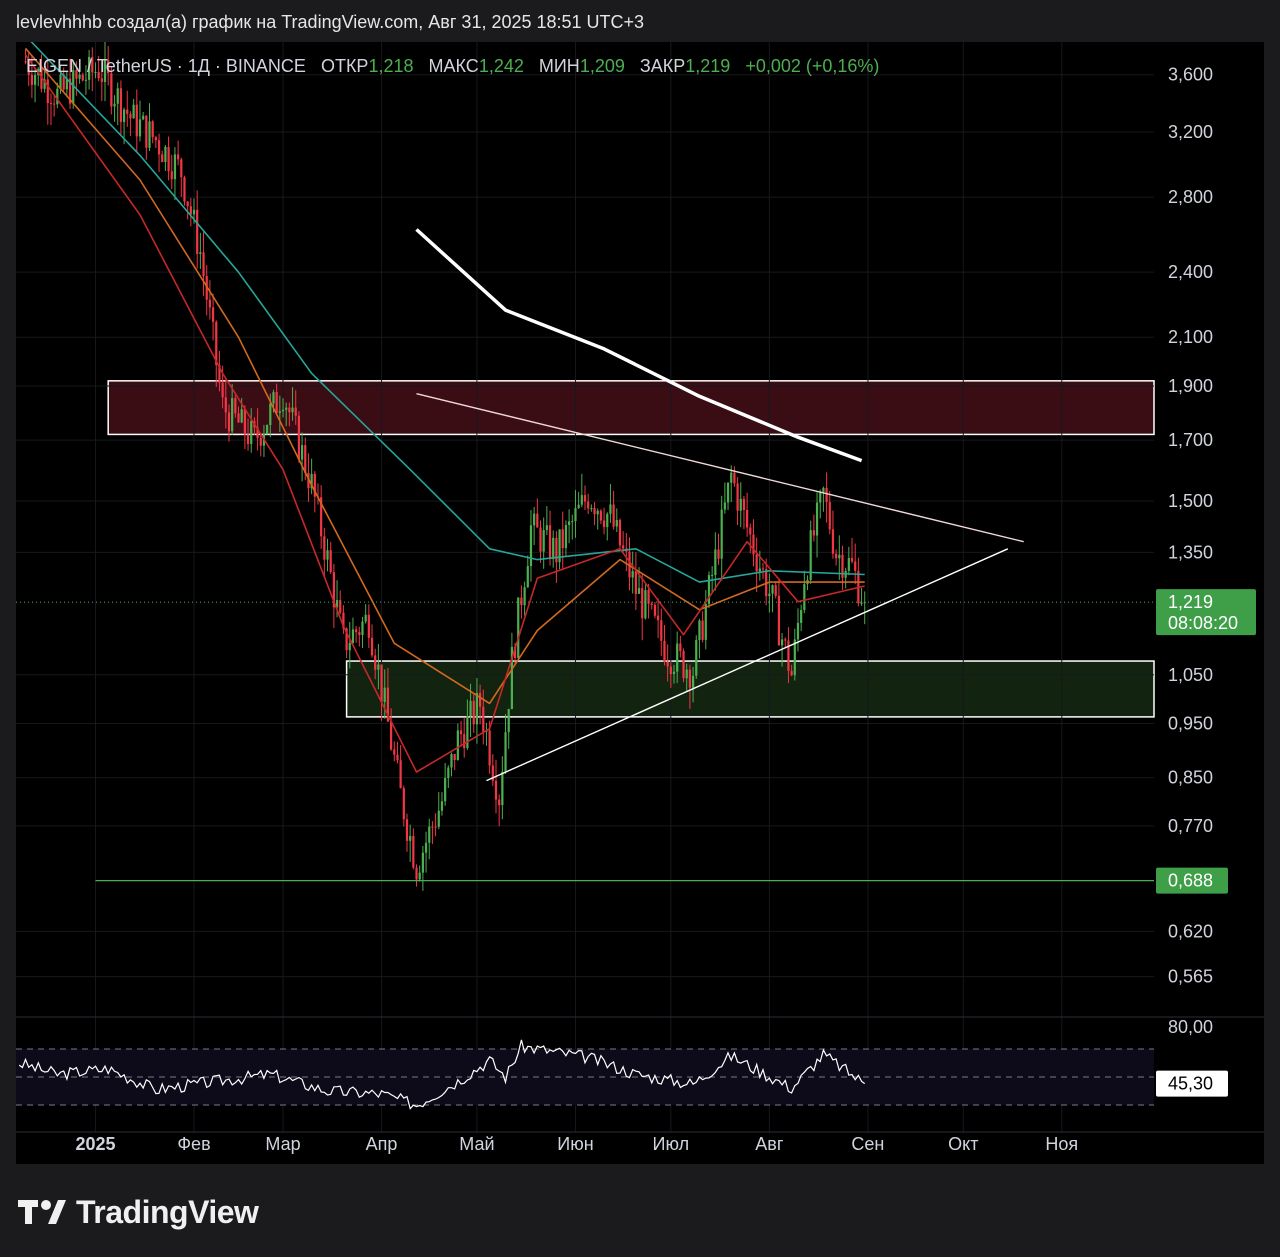 Image resolution: width=1280 pixels, height=1257 pixels. What do you see at coordinates (1203, 623) in the screenshot?
I see `countdown-label: 08:08:20` at bounding box center [1203, 623].